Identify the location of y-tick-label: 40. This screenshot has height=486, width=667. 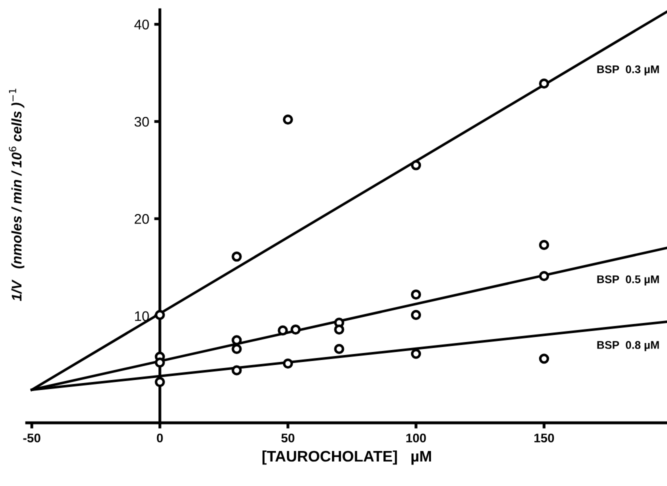
(141, 25).